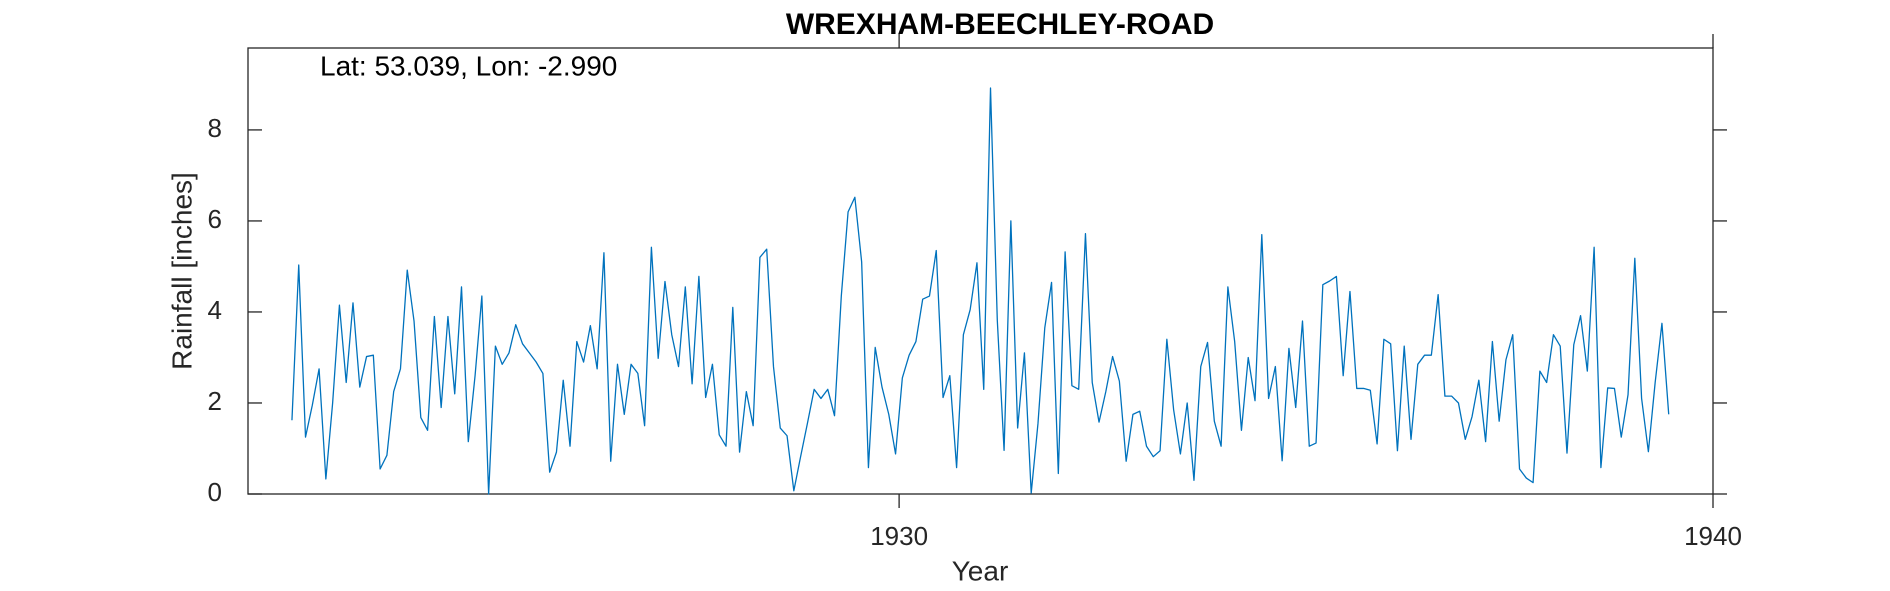 The image size is (1890, 591). What do you see at coordinates (181, 271) in the screenshot?
I see `y-axis-label: Rainfall [inches]` at bounding box center [181, 271].